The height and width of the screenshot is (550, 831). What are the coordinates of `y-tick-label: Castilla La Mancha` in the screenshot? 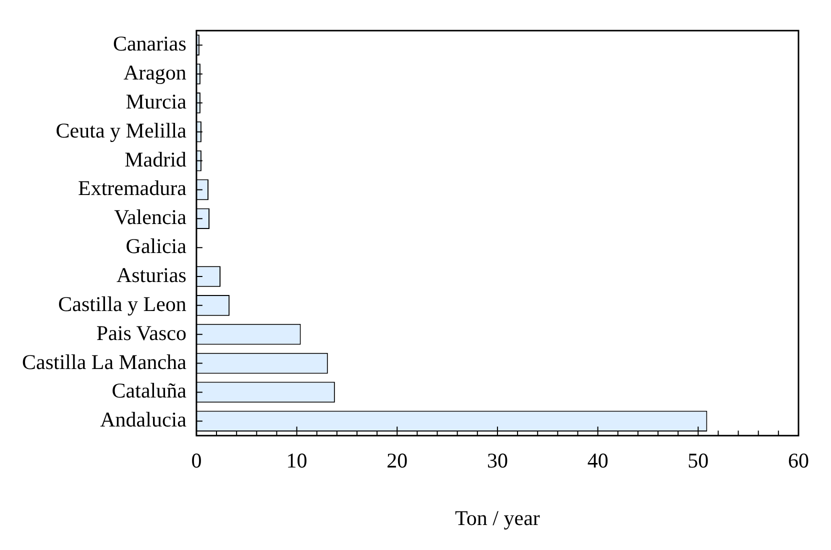 It's located at (105, 362).